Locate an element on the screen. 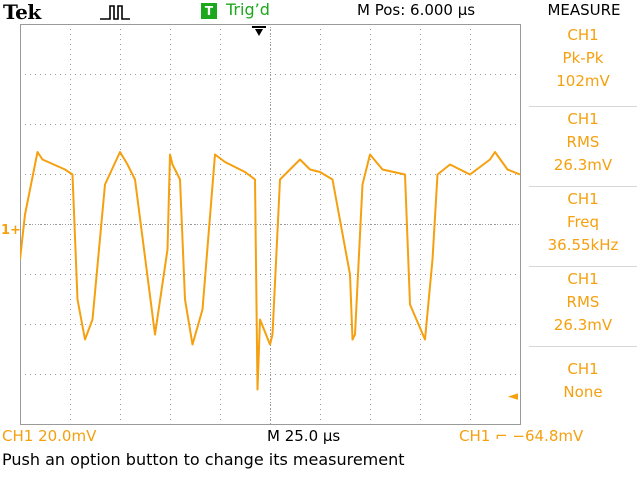 Image resolution: width=640 pixels, height=480 pixels. measure-type: None is located at coordinates (583, 392).